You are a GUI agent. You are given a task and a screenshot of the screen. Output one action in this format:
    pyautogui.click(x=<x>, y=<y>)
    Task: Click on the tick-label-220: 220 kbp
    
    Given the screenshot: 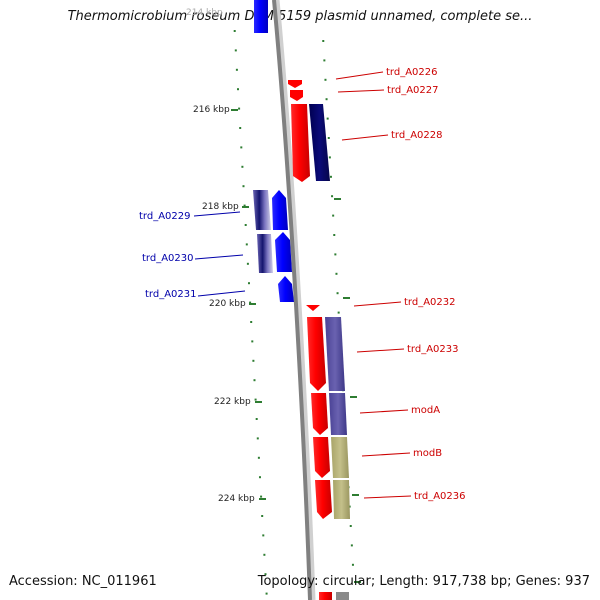 What is the action you would take?
    pyautogui.click(x=227, y=304)
    